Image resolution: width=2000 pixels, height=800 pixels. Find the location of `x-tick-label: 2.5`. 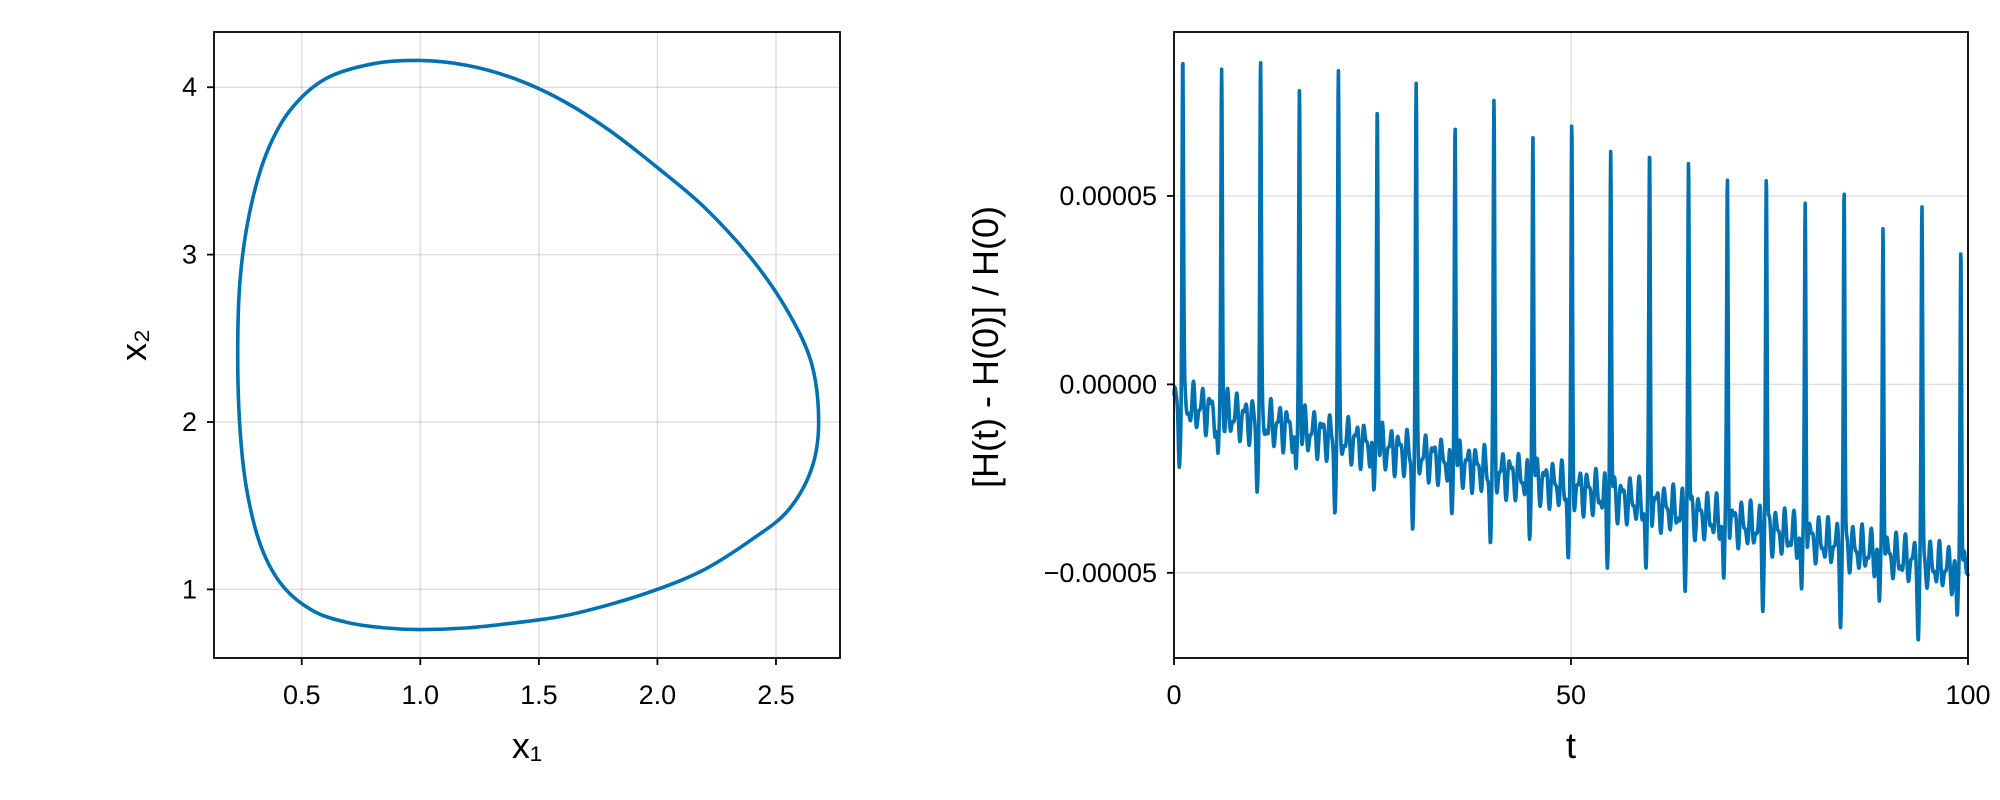

x-tick-label: 2.5 is located at coordinates (776, 695).